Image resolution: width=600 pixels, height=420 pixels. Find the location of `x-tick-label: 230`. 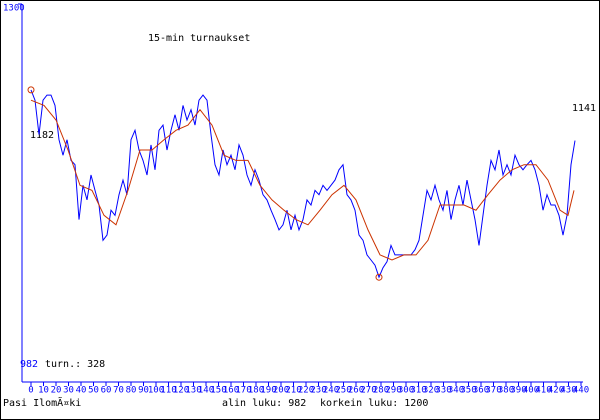

x-tick-label: 230 is located at coordinates (318, 391).